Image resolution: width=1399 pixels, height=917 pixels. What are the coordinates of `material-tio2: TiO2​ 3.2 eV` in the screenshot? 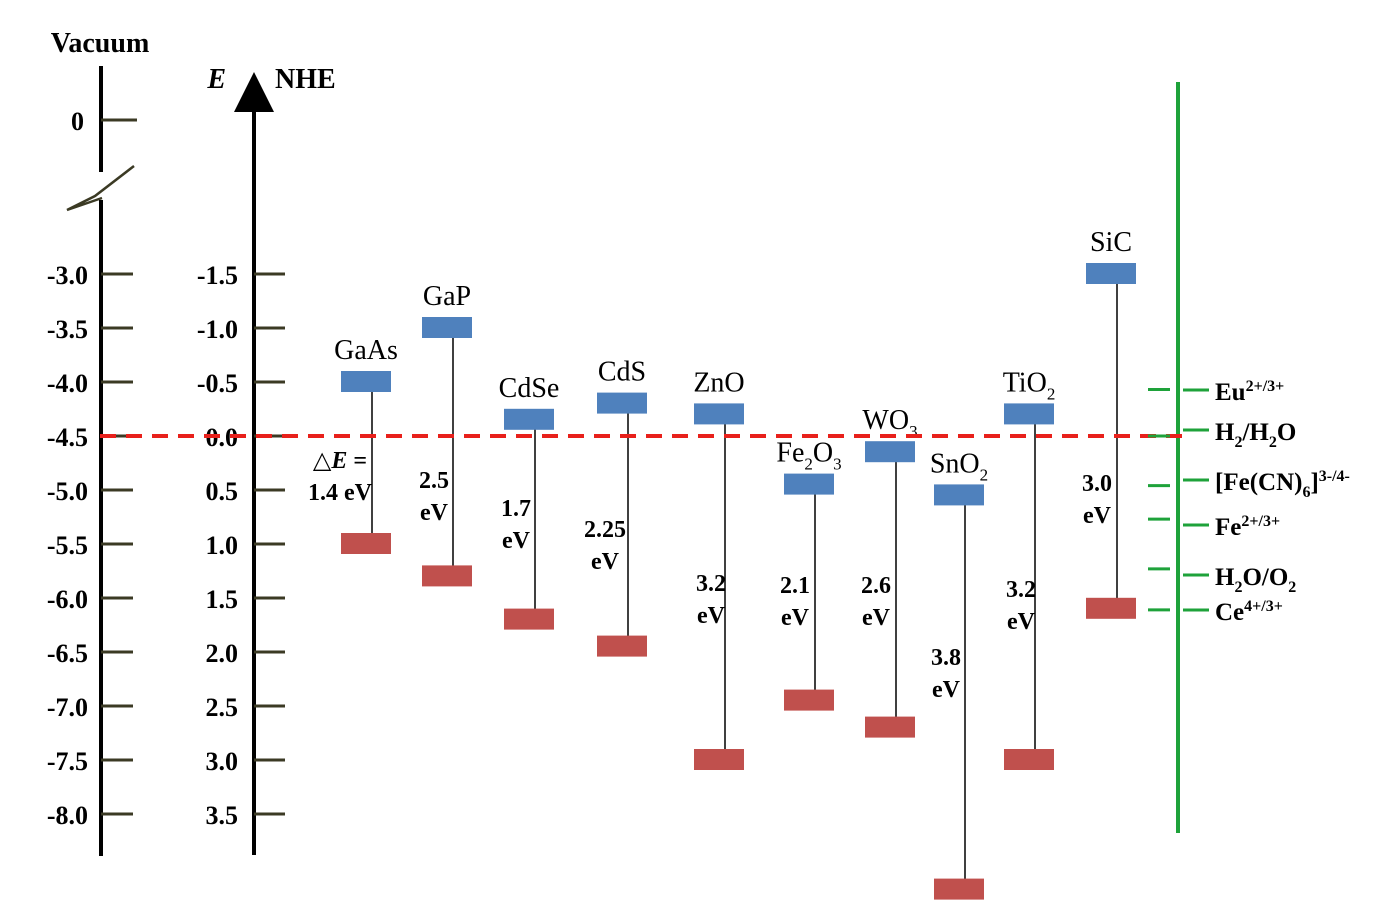 It's located at (1029, 568).